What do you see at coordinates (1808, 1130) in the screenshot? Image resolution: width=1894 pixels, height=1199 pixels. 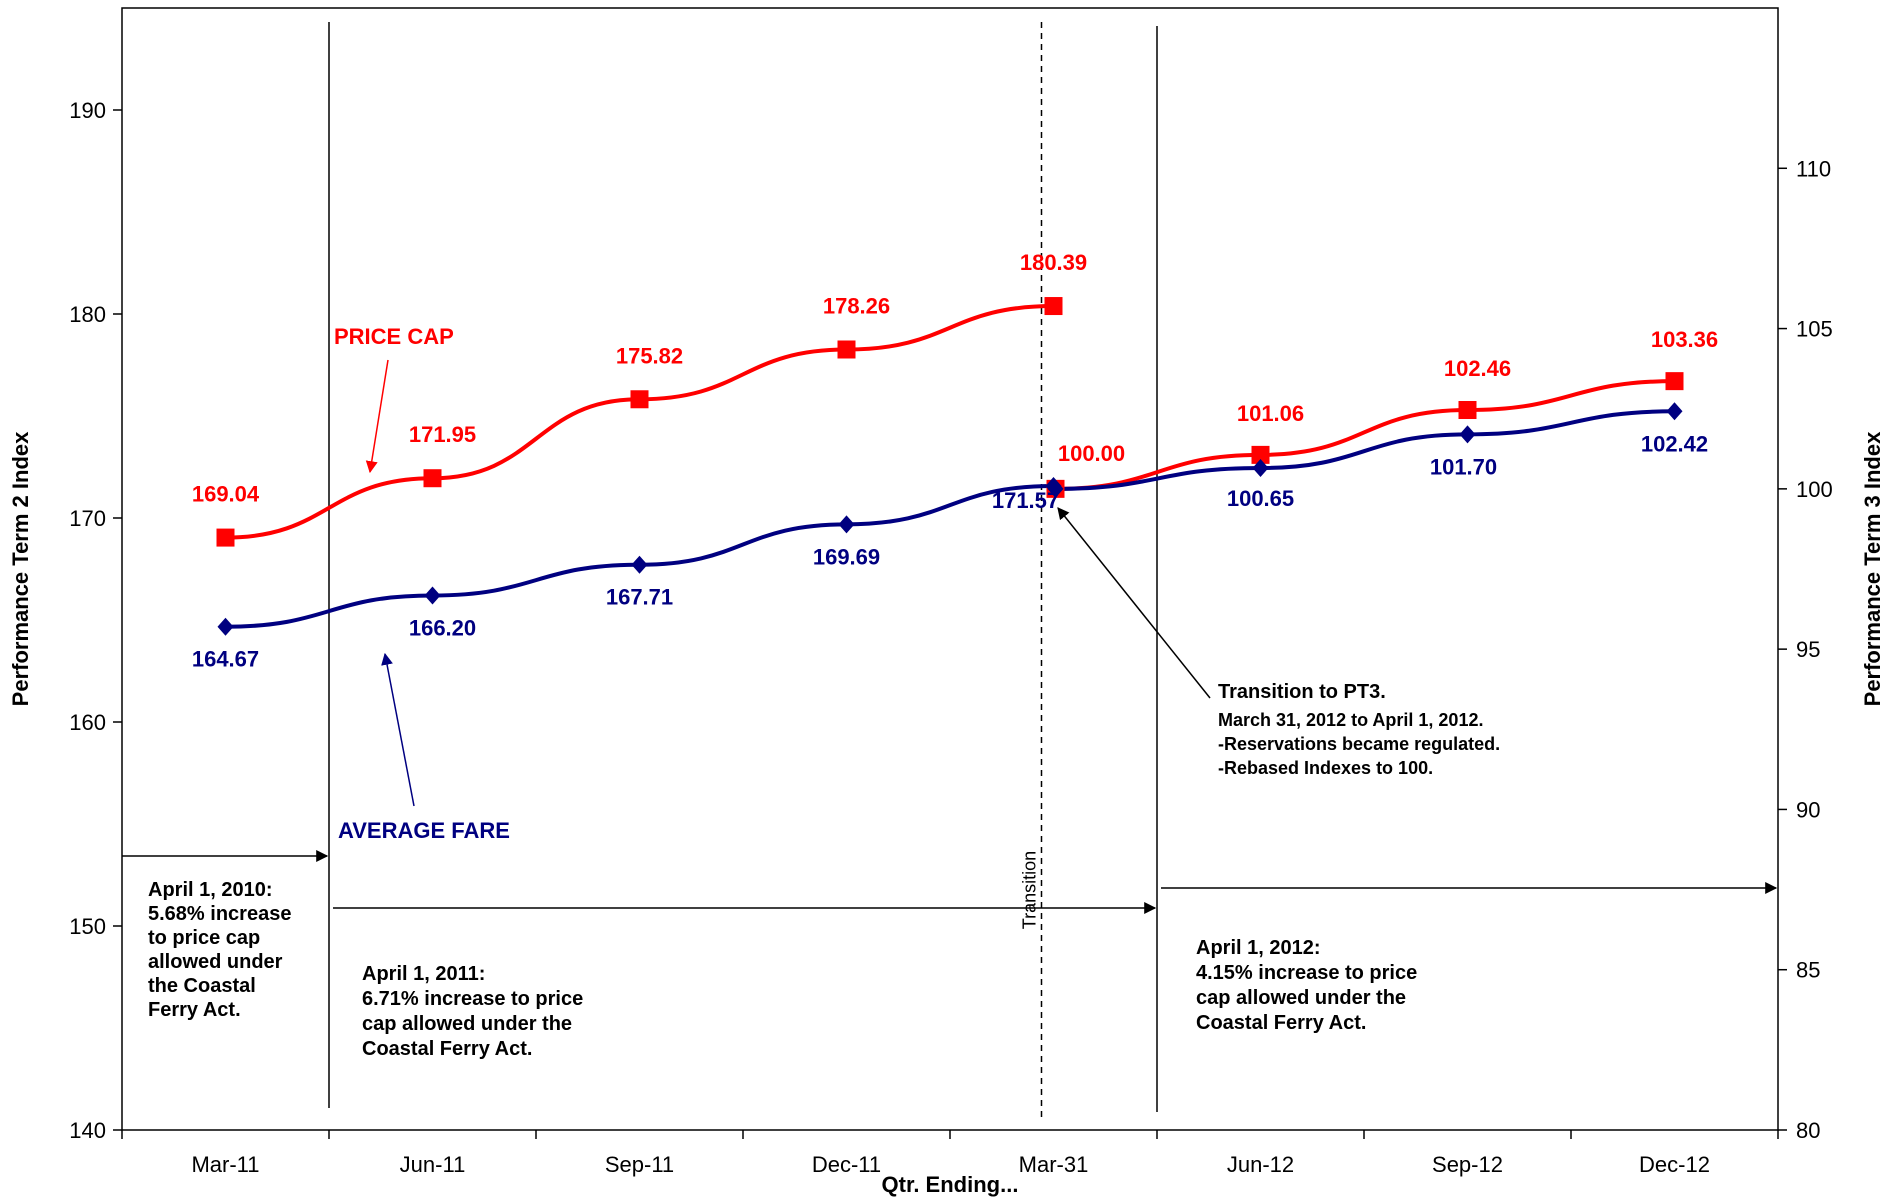 I see `y-right-tick-label: 80` at bounding box center [1808, 1130].